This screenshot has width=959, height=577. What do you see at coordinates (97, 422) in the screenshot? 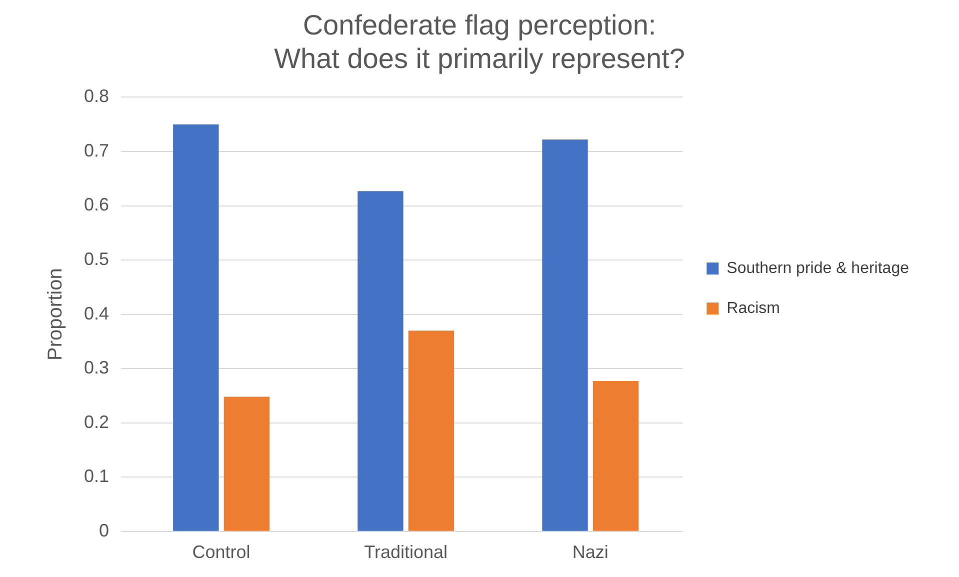
I see `y-tick-label: 0.2` at bounding box center [97, 422].